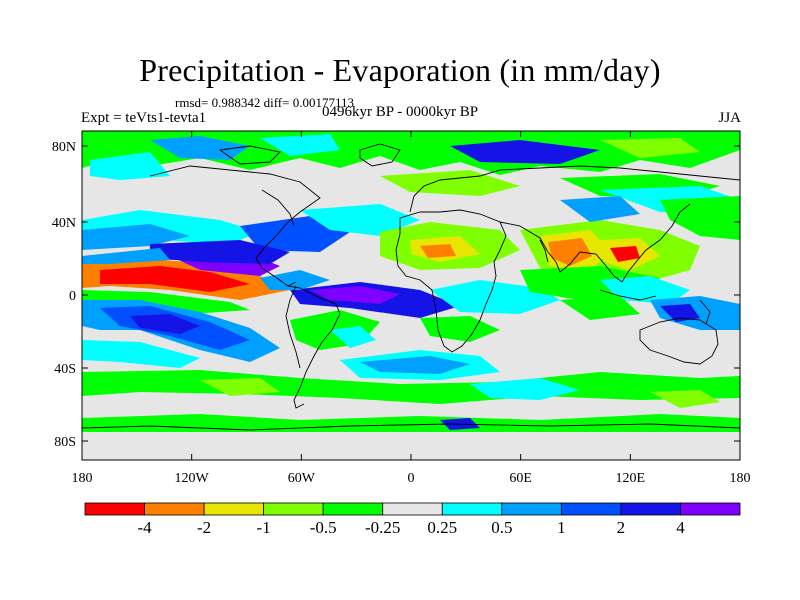  Describe the element at coordinates (144, 118) in the screenshot. I see `experiment-label: Expt = teVts1-tevta1` at that location.